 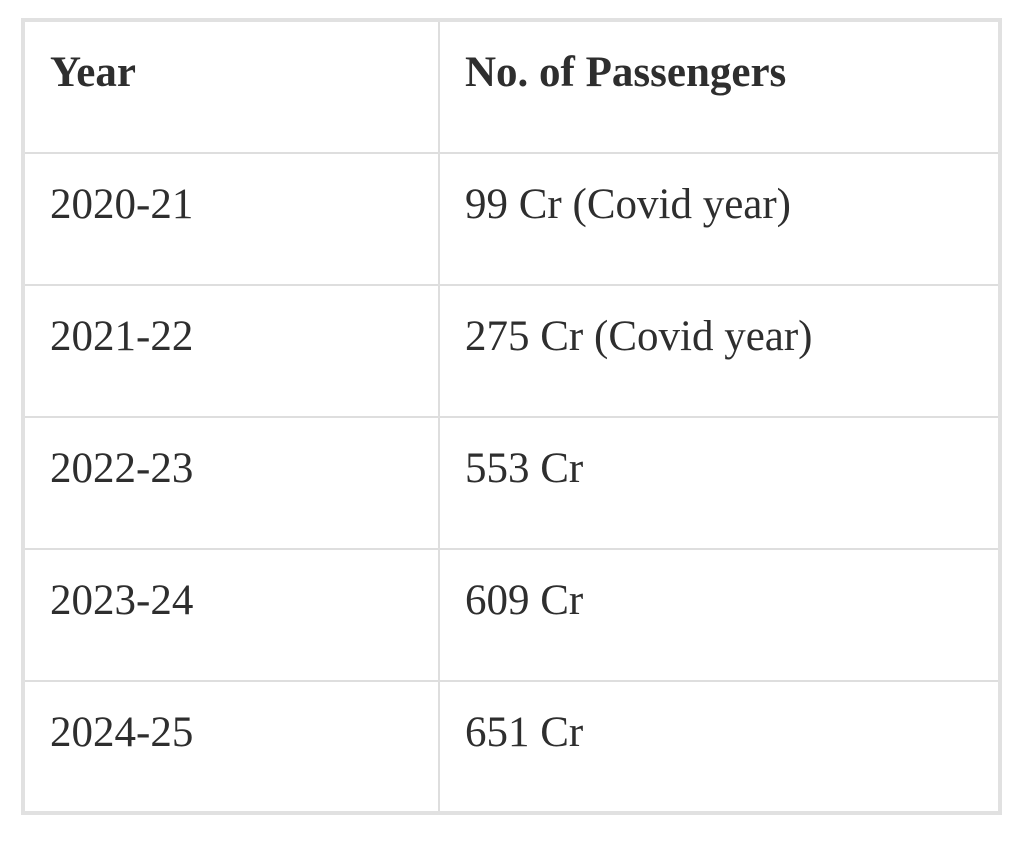 I want to click on column-header-year: Year, so click(x=231, y=86).